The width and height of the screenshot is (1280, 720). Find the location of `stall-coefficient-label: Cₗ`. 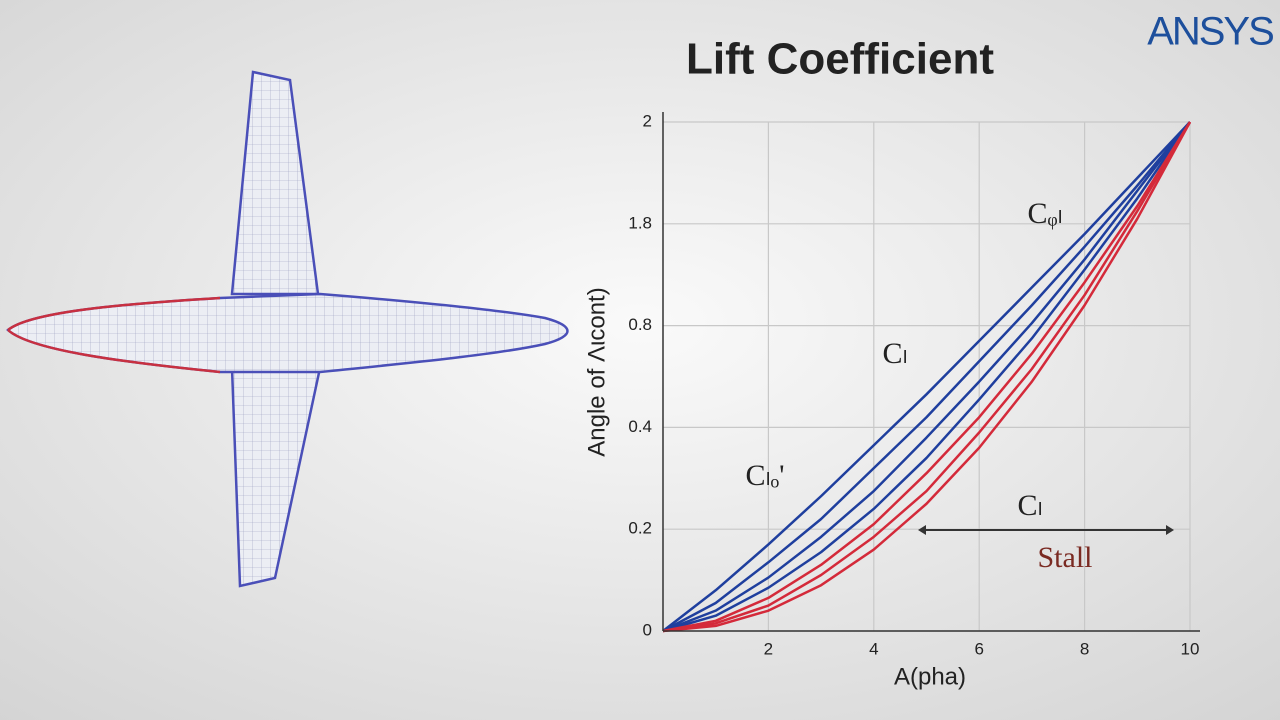

stall-coefficient-label: Cₗ is located at coordinates (1030, 505).